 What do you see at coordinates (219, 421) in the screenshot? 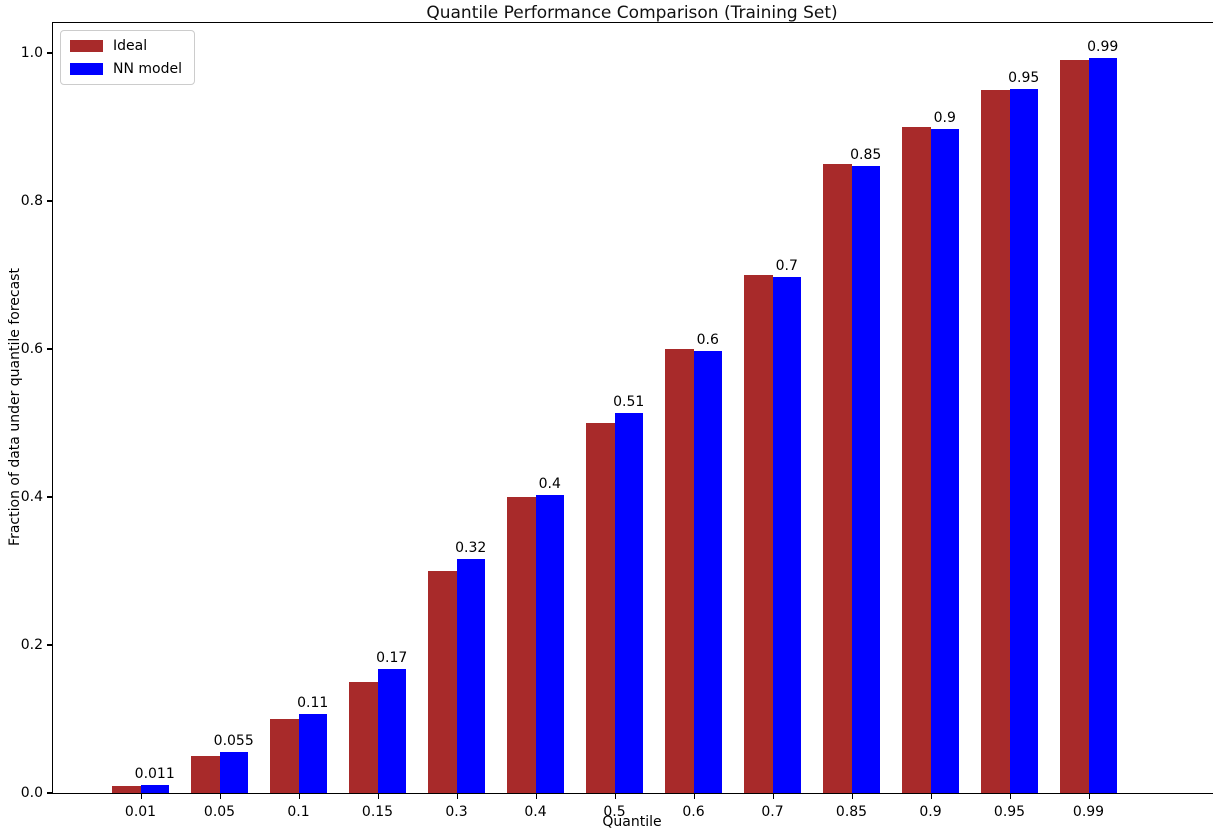
I see `bar-group: 0.055 0.05` at bounding box center [219, 421].